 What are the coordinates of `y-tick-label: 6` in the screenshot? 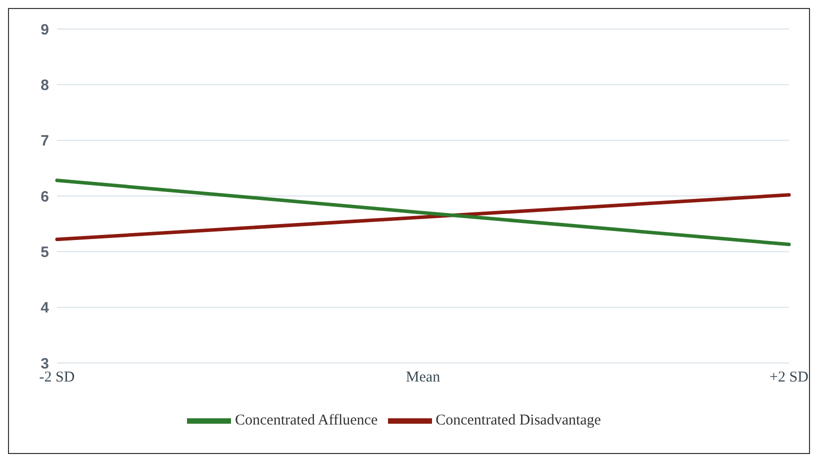 It's located at (44, 197).